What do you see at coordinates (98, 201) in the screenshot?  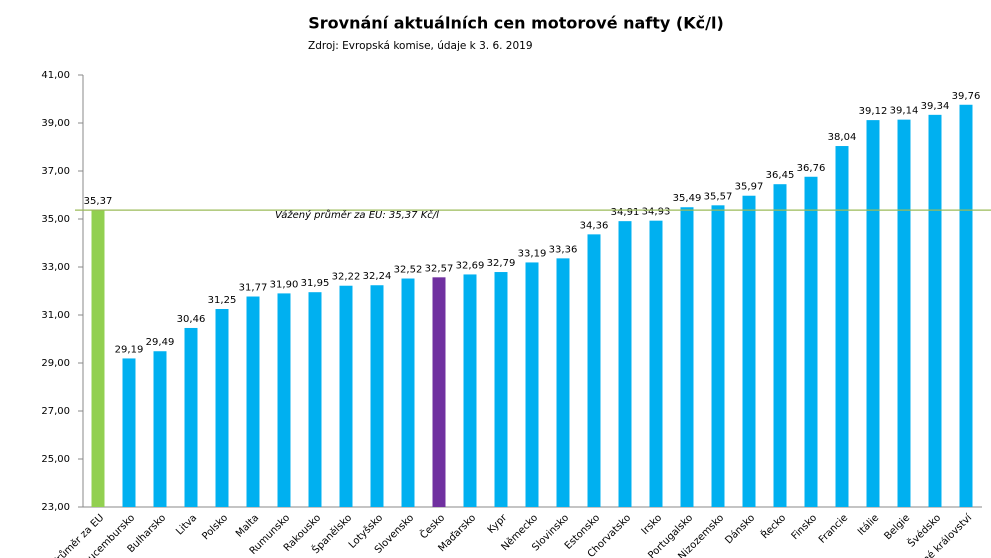 I see `value-label: 35,37` at bounding box center [98, 201].